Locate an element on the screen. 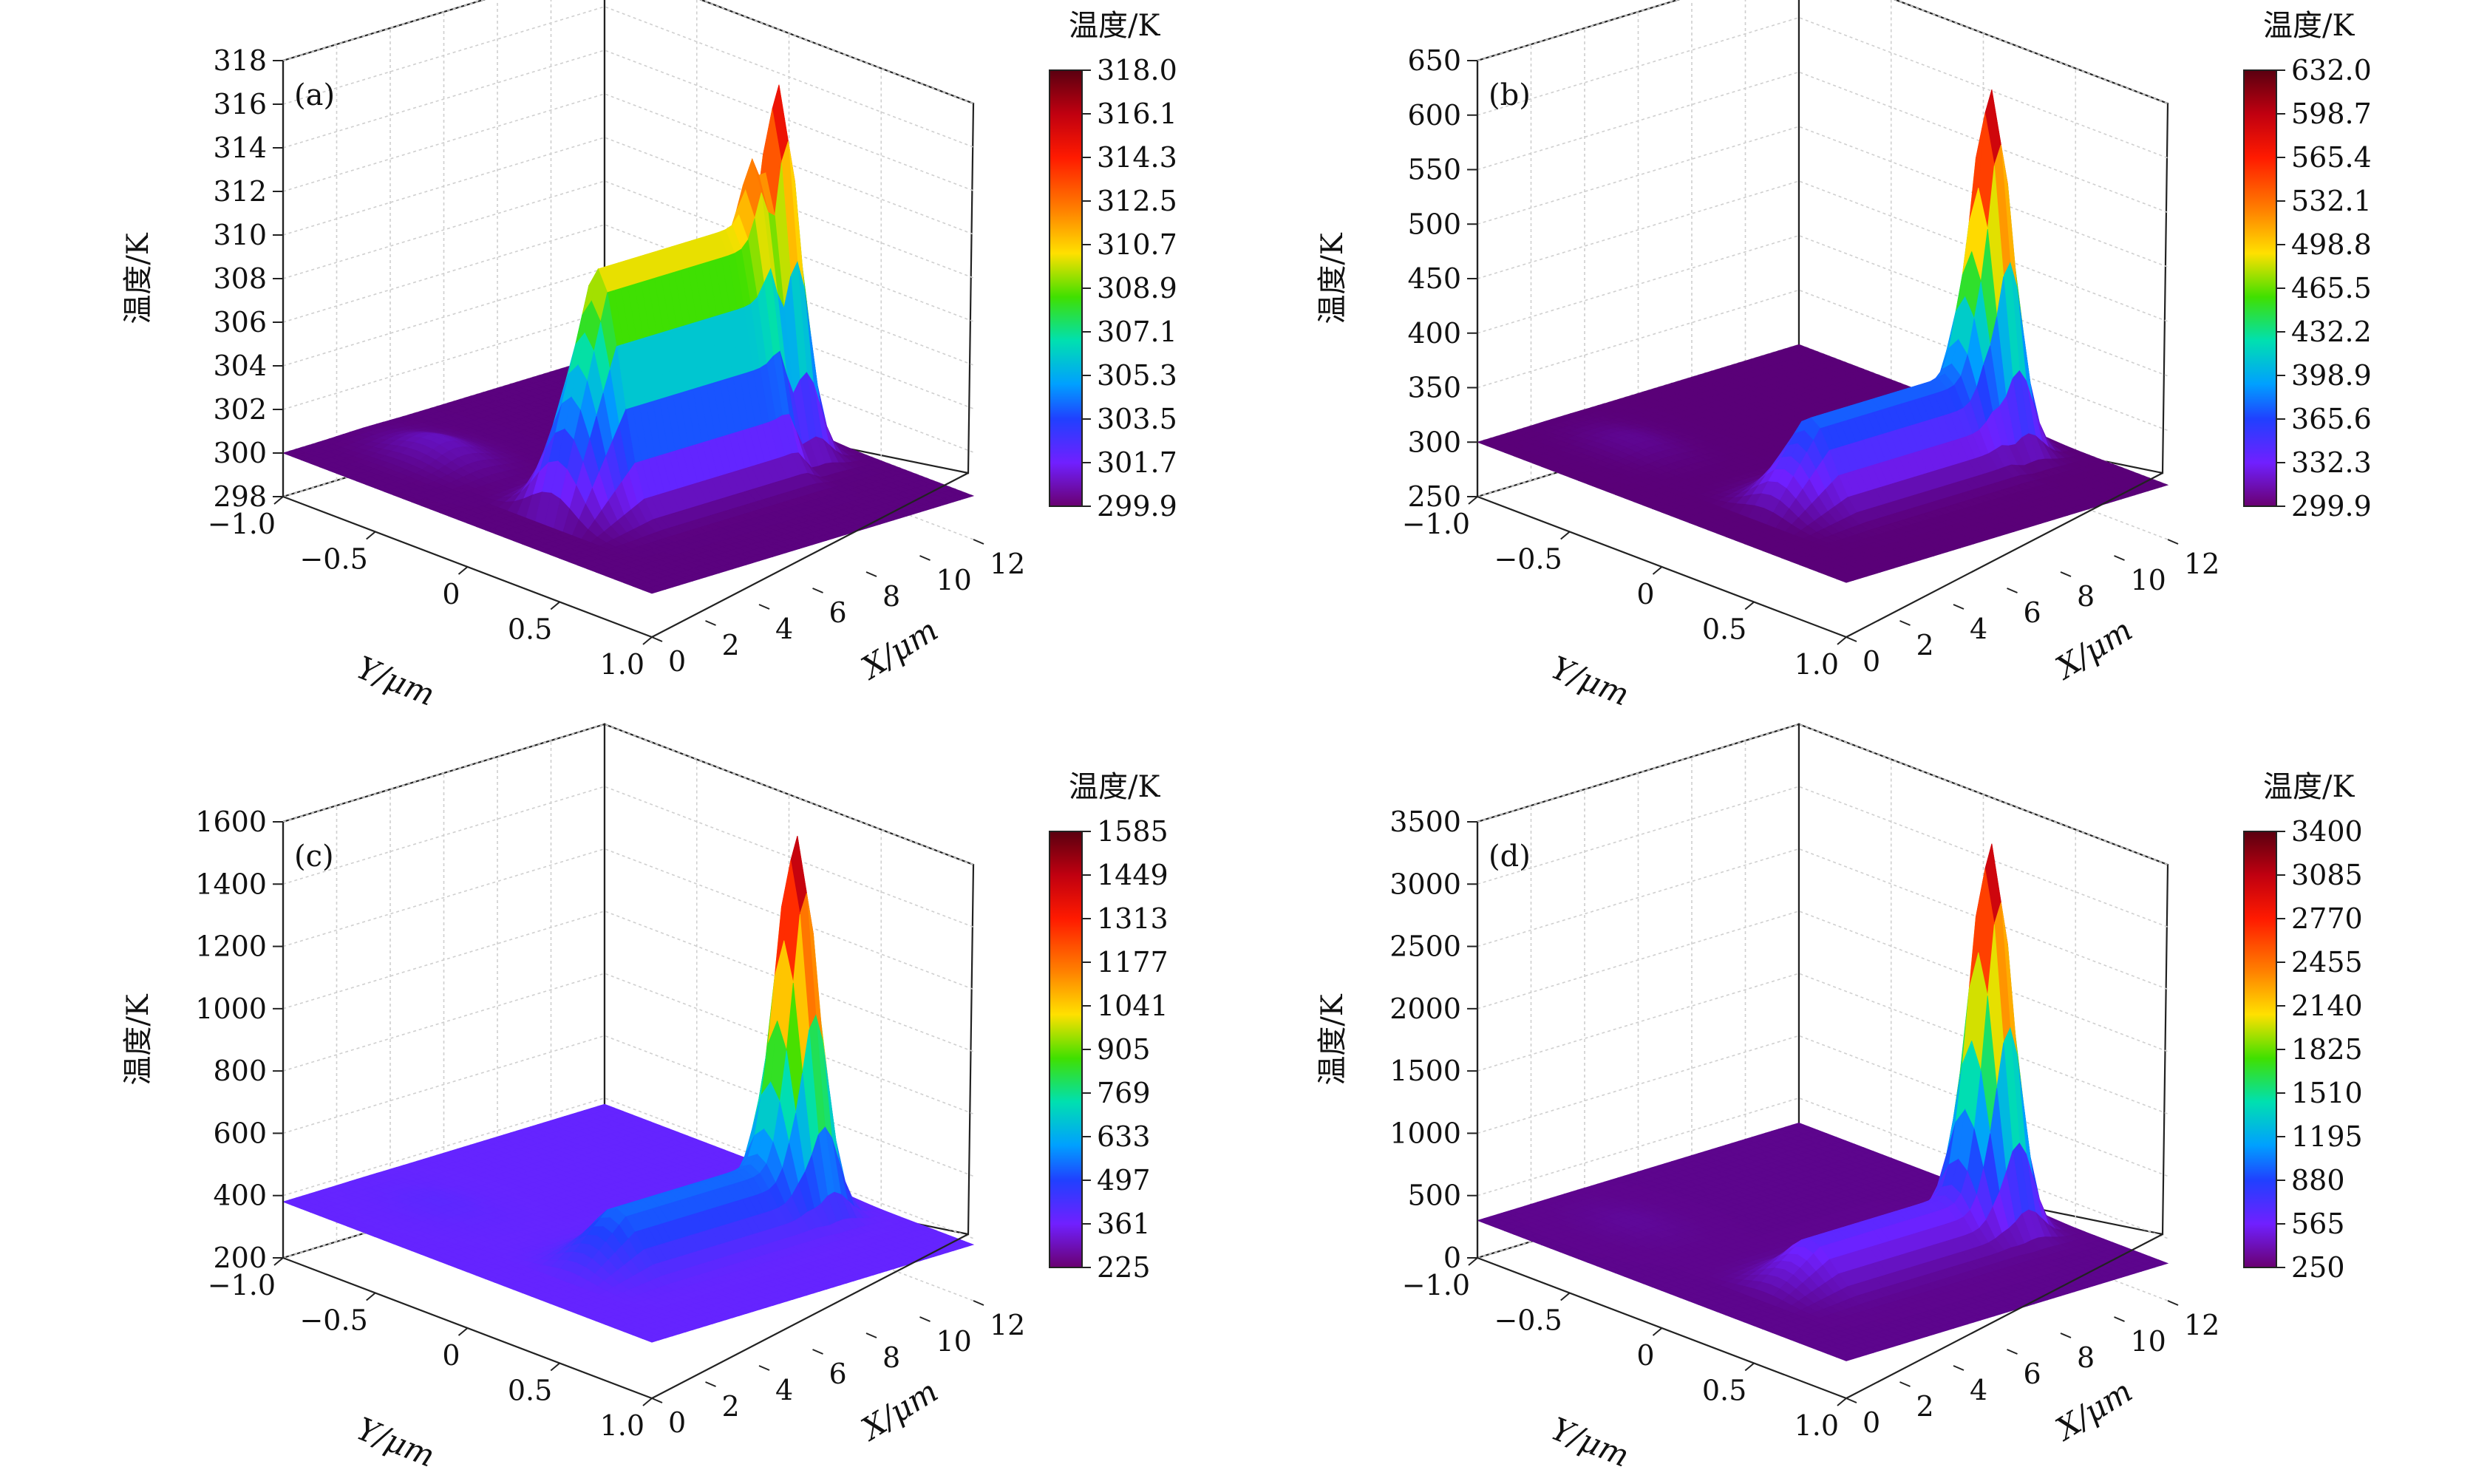  x-tick-label: 8 is located at coordinates (2086, 597).